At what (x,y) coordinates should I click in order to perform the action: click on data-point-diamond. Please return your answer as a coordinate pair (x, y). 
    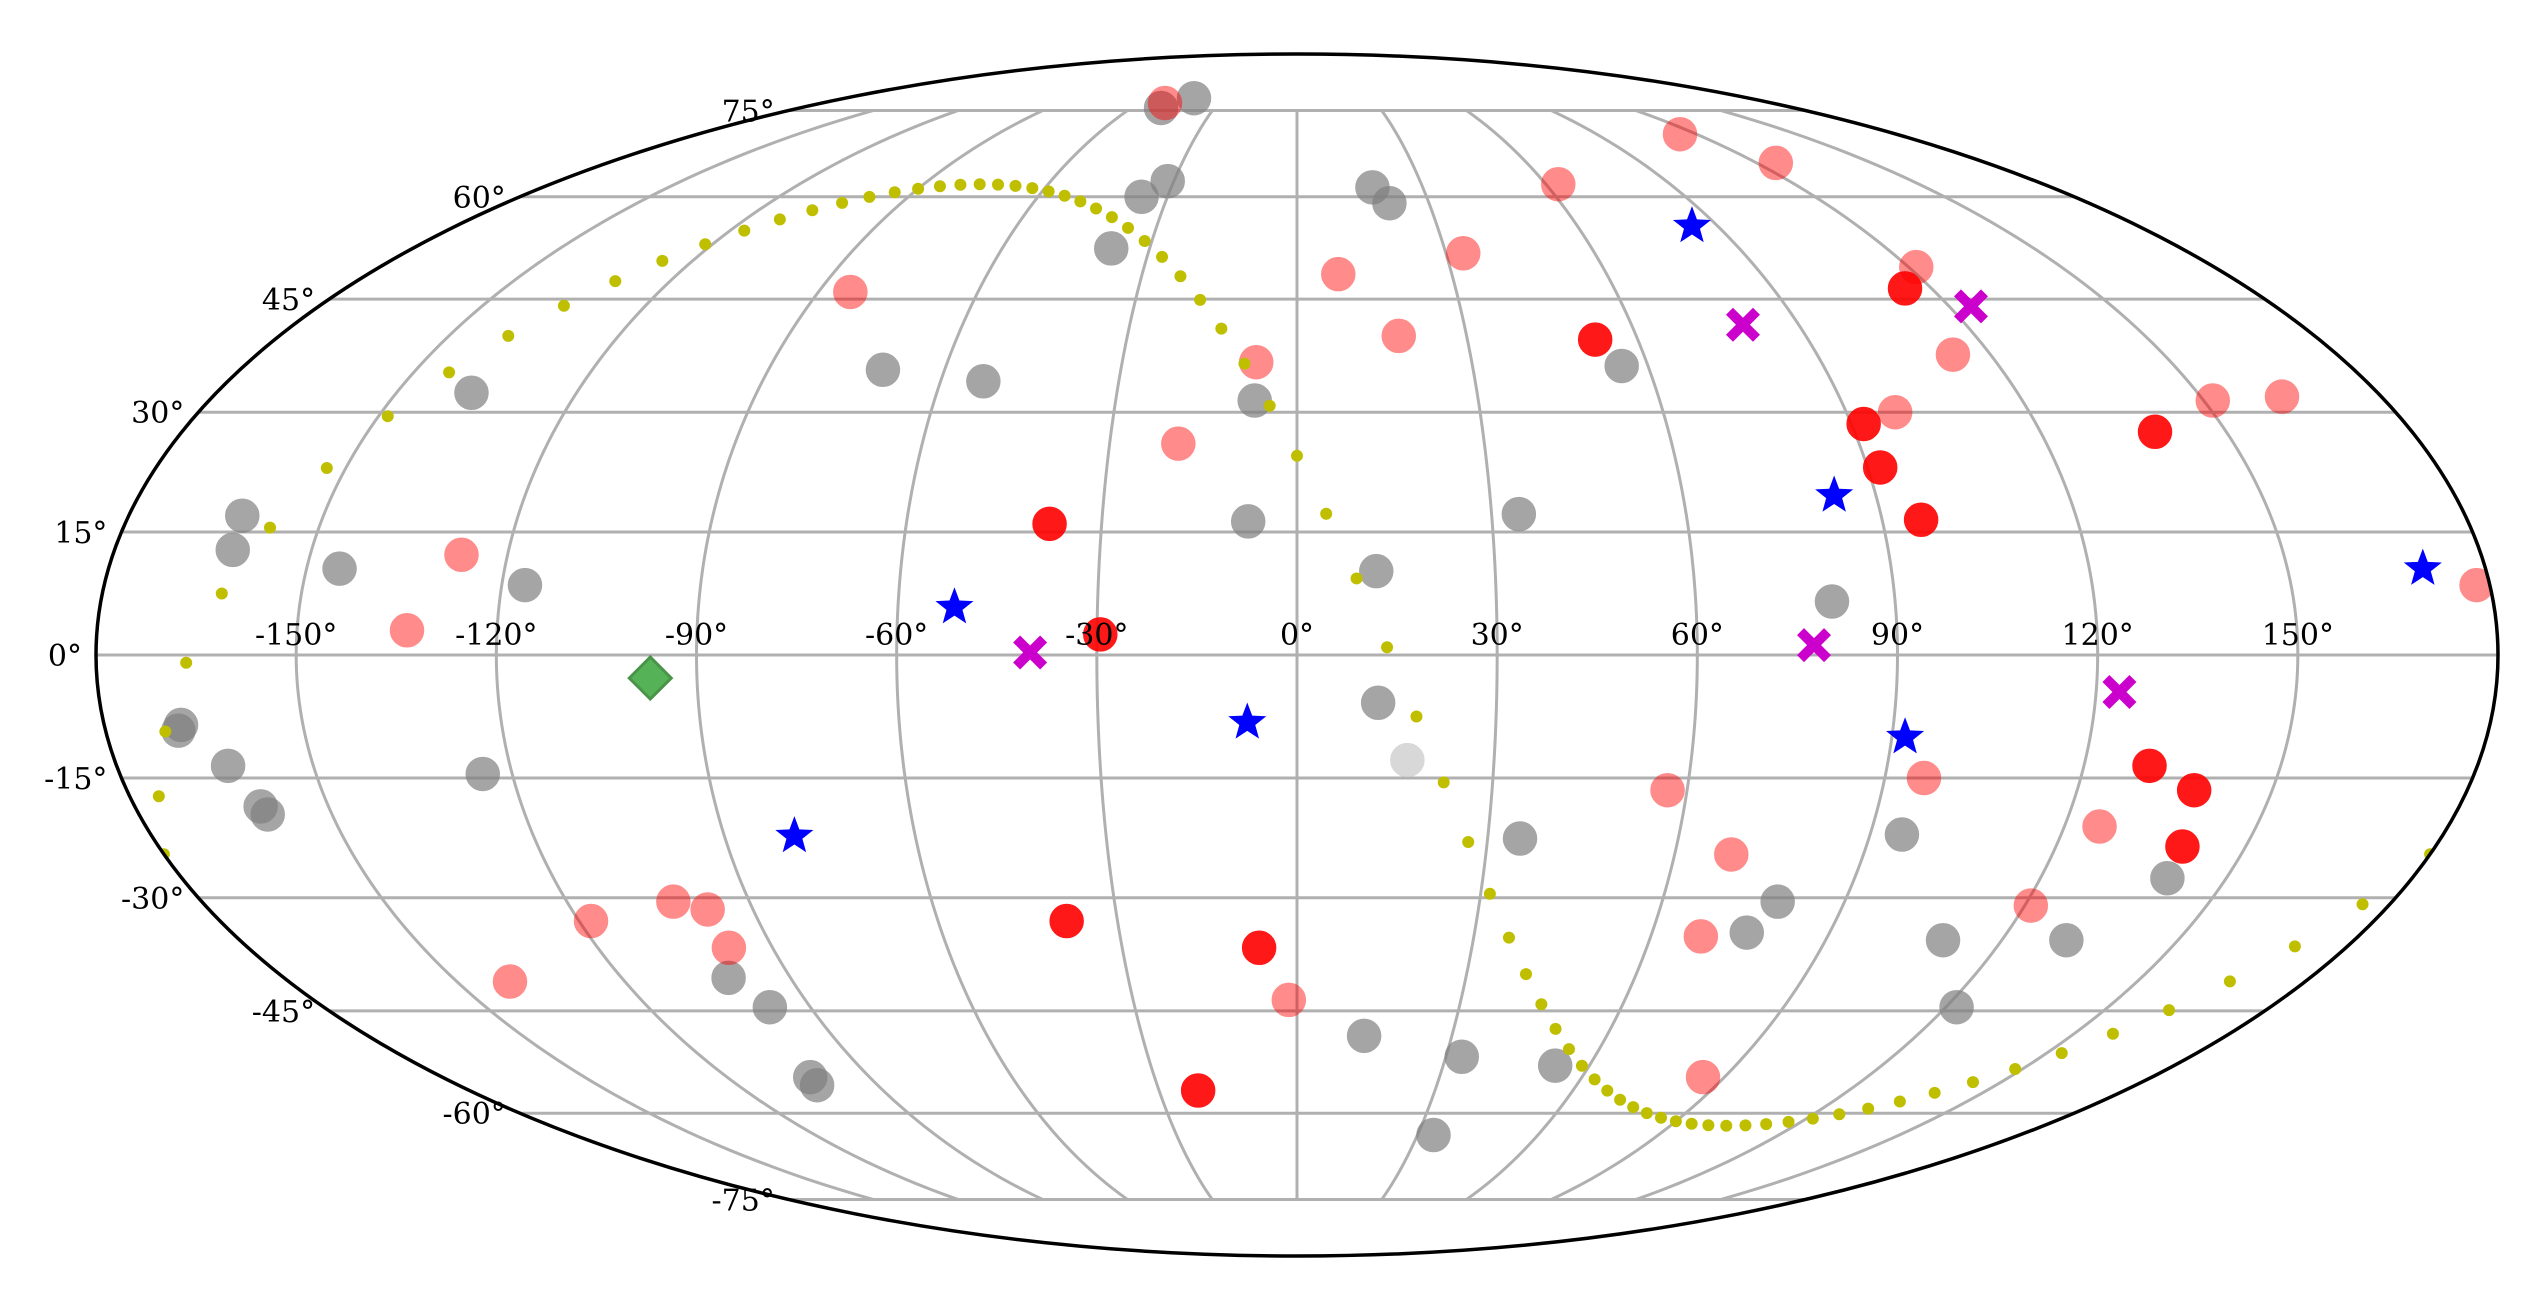
    Looking at the image, I should click on (650, 678).